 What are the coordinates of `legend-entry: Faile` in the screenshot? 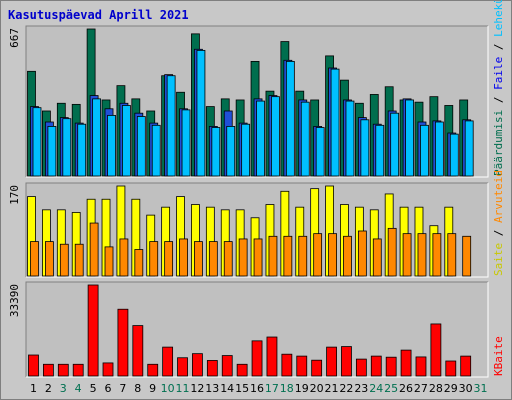 It's located at (498, 73).